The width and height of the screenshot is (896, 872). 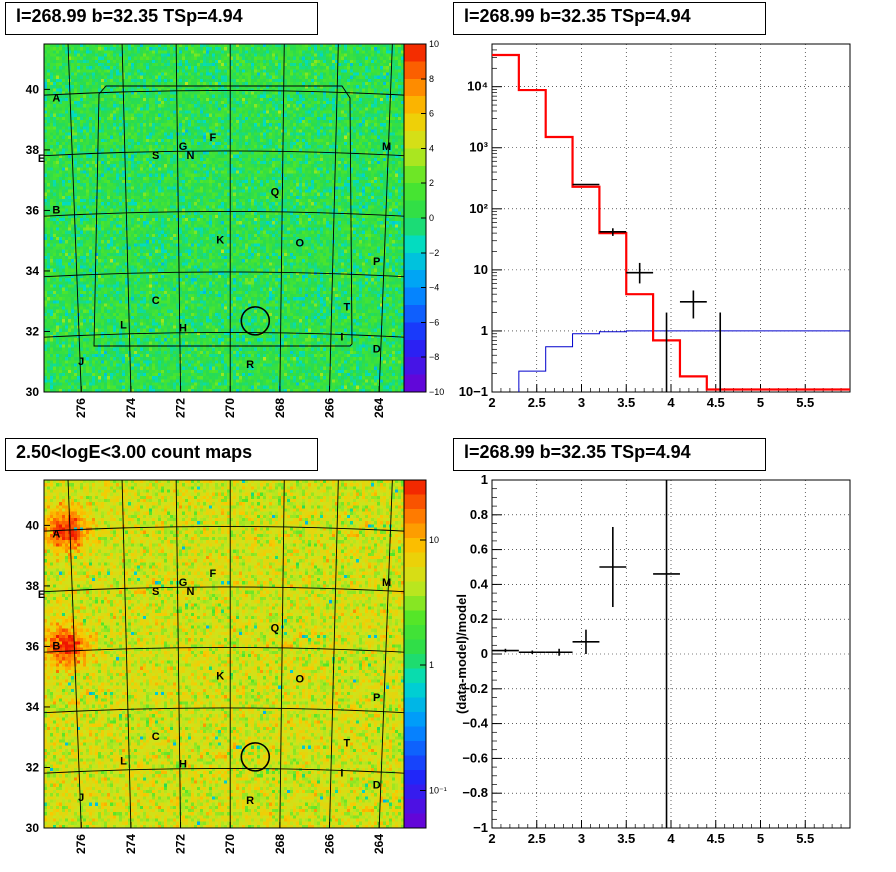 What do you see at coordinates (41, 595) in the screenshot?
I see `count-source-label-E: E` at bounding box center [41, 595].